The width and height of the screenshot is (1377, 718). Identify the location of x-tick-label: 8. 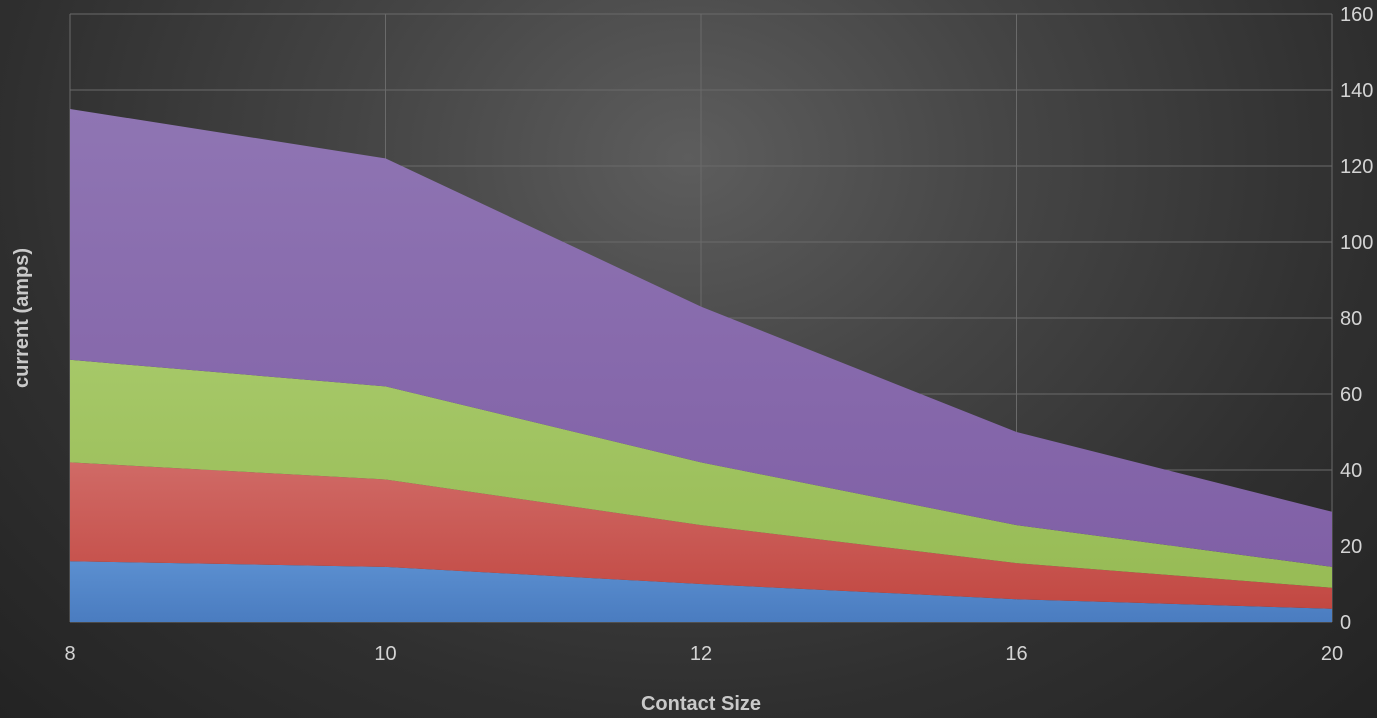
(69, 654).